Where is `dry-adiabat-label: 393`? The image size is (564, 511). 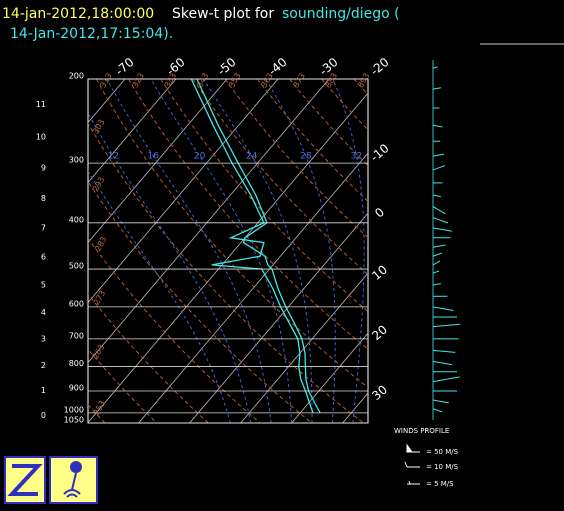
dry-adiabat-label: 393 is located at coordinates (363, 81).